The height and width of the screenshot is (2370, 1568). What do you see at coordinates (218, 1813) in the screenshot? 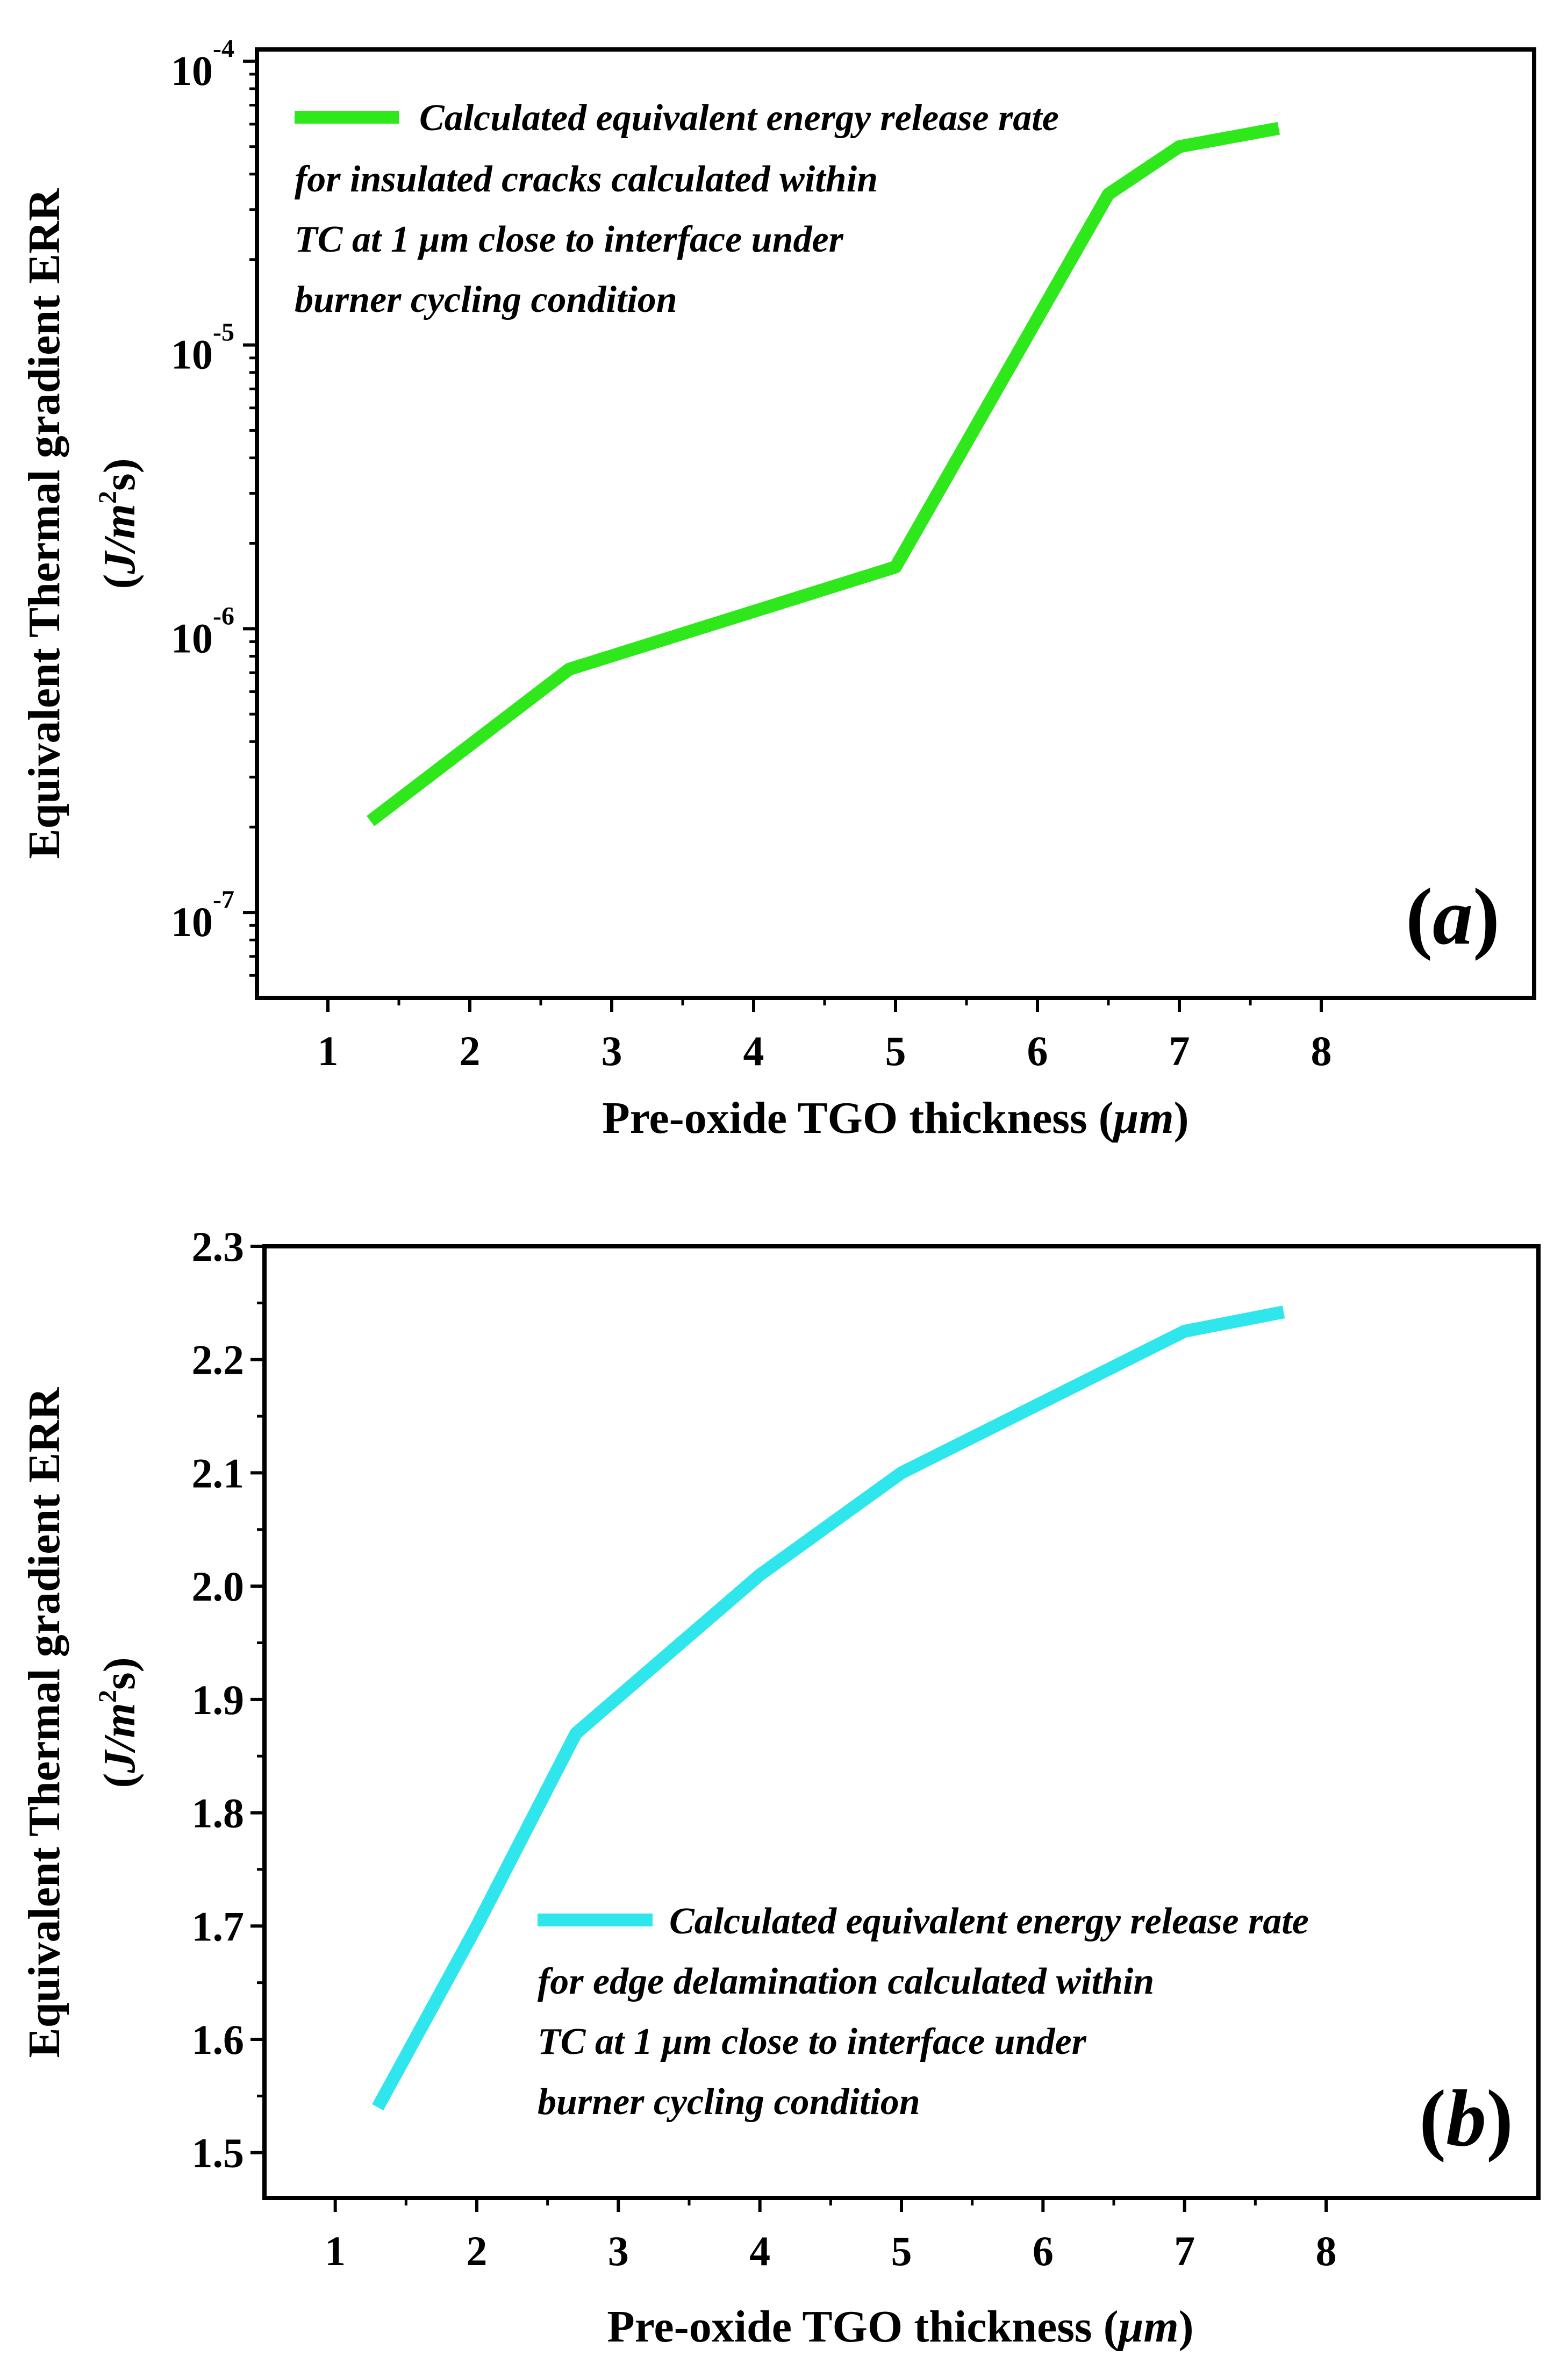
I see `y-tick-label: 1.8` at bounding box center [218, 1813].